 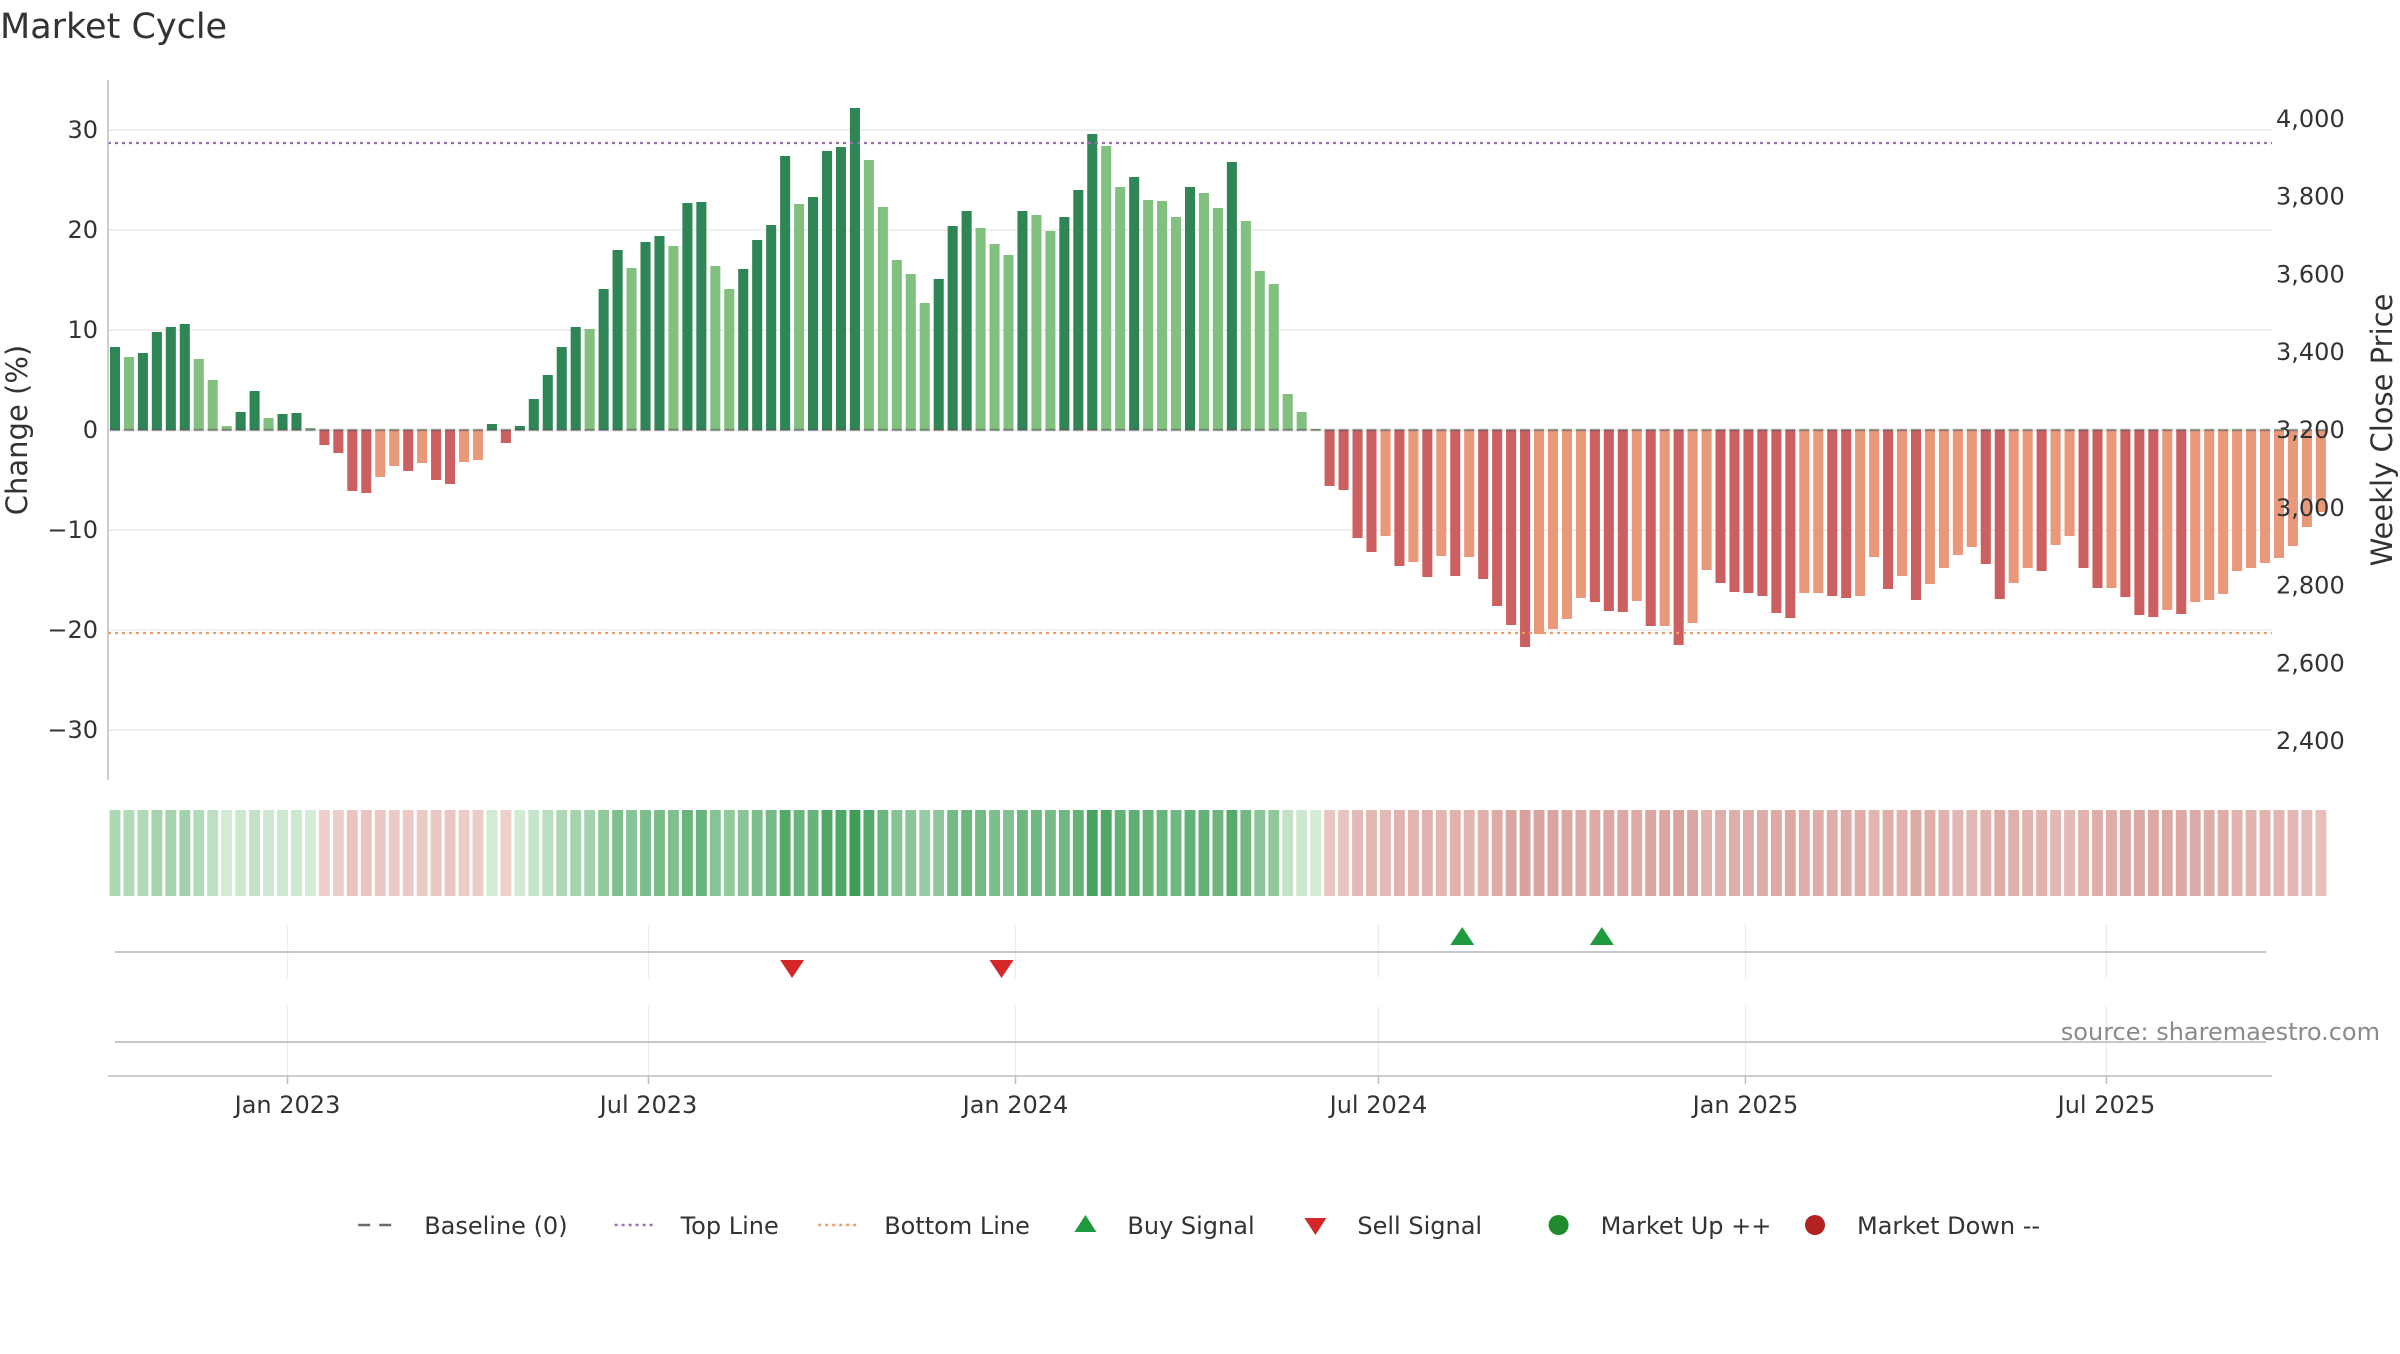 What do you see at coordinates (82, 330) in the screenshot?
I see `y-tick-left: 10` at bounding box center [82, 330].